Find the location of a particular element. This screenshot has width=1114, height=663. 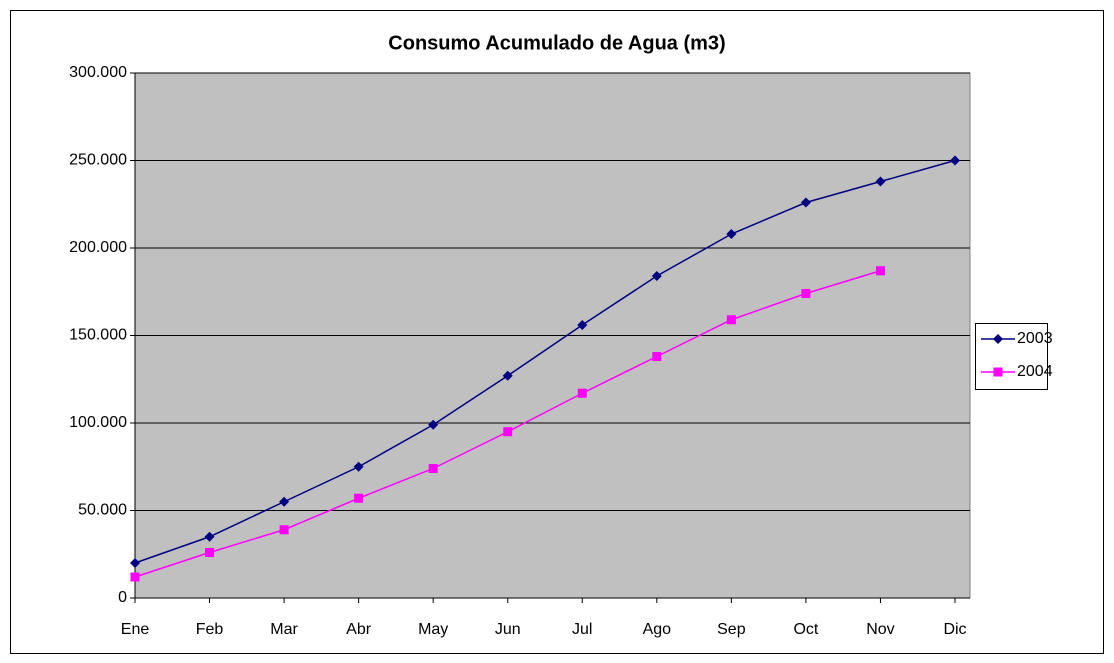

y-tick-label: 0 is located at coordinates (122, 597).